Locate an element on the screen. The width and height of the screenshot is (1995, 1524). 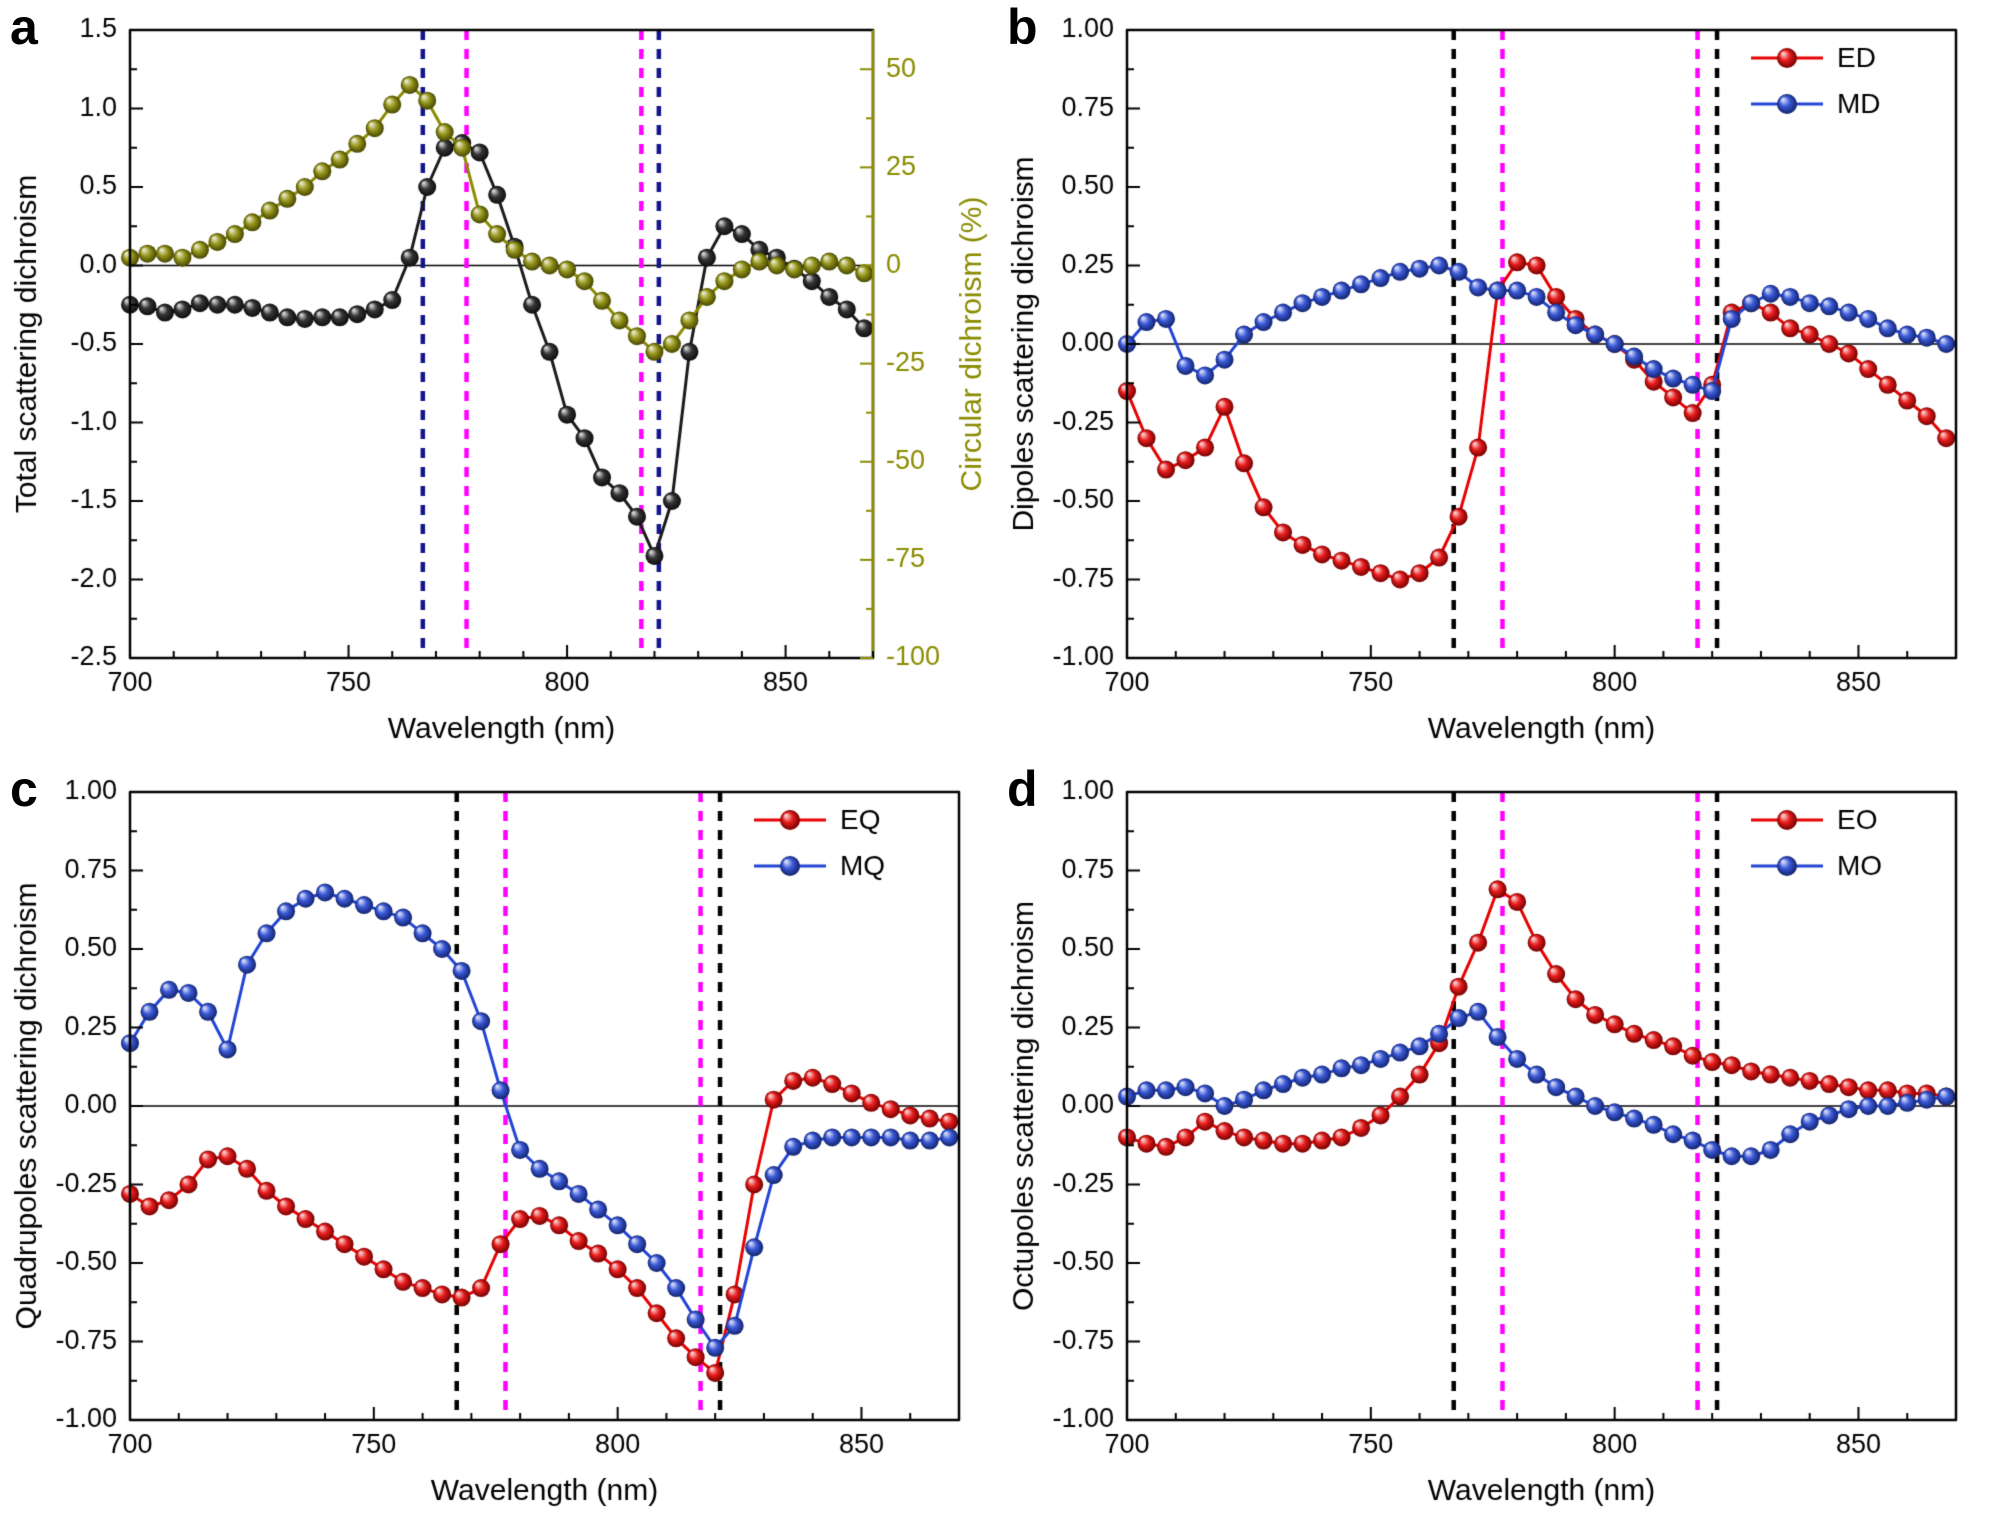
panel-d-letter: d is located at coordinates (1022, 789).